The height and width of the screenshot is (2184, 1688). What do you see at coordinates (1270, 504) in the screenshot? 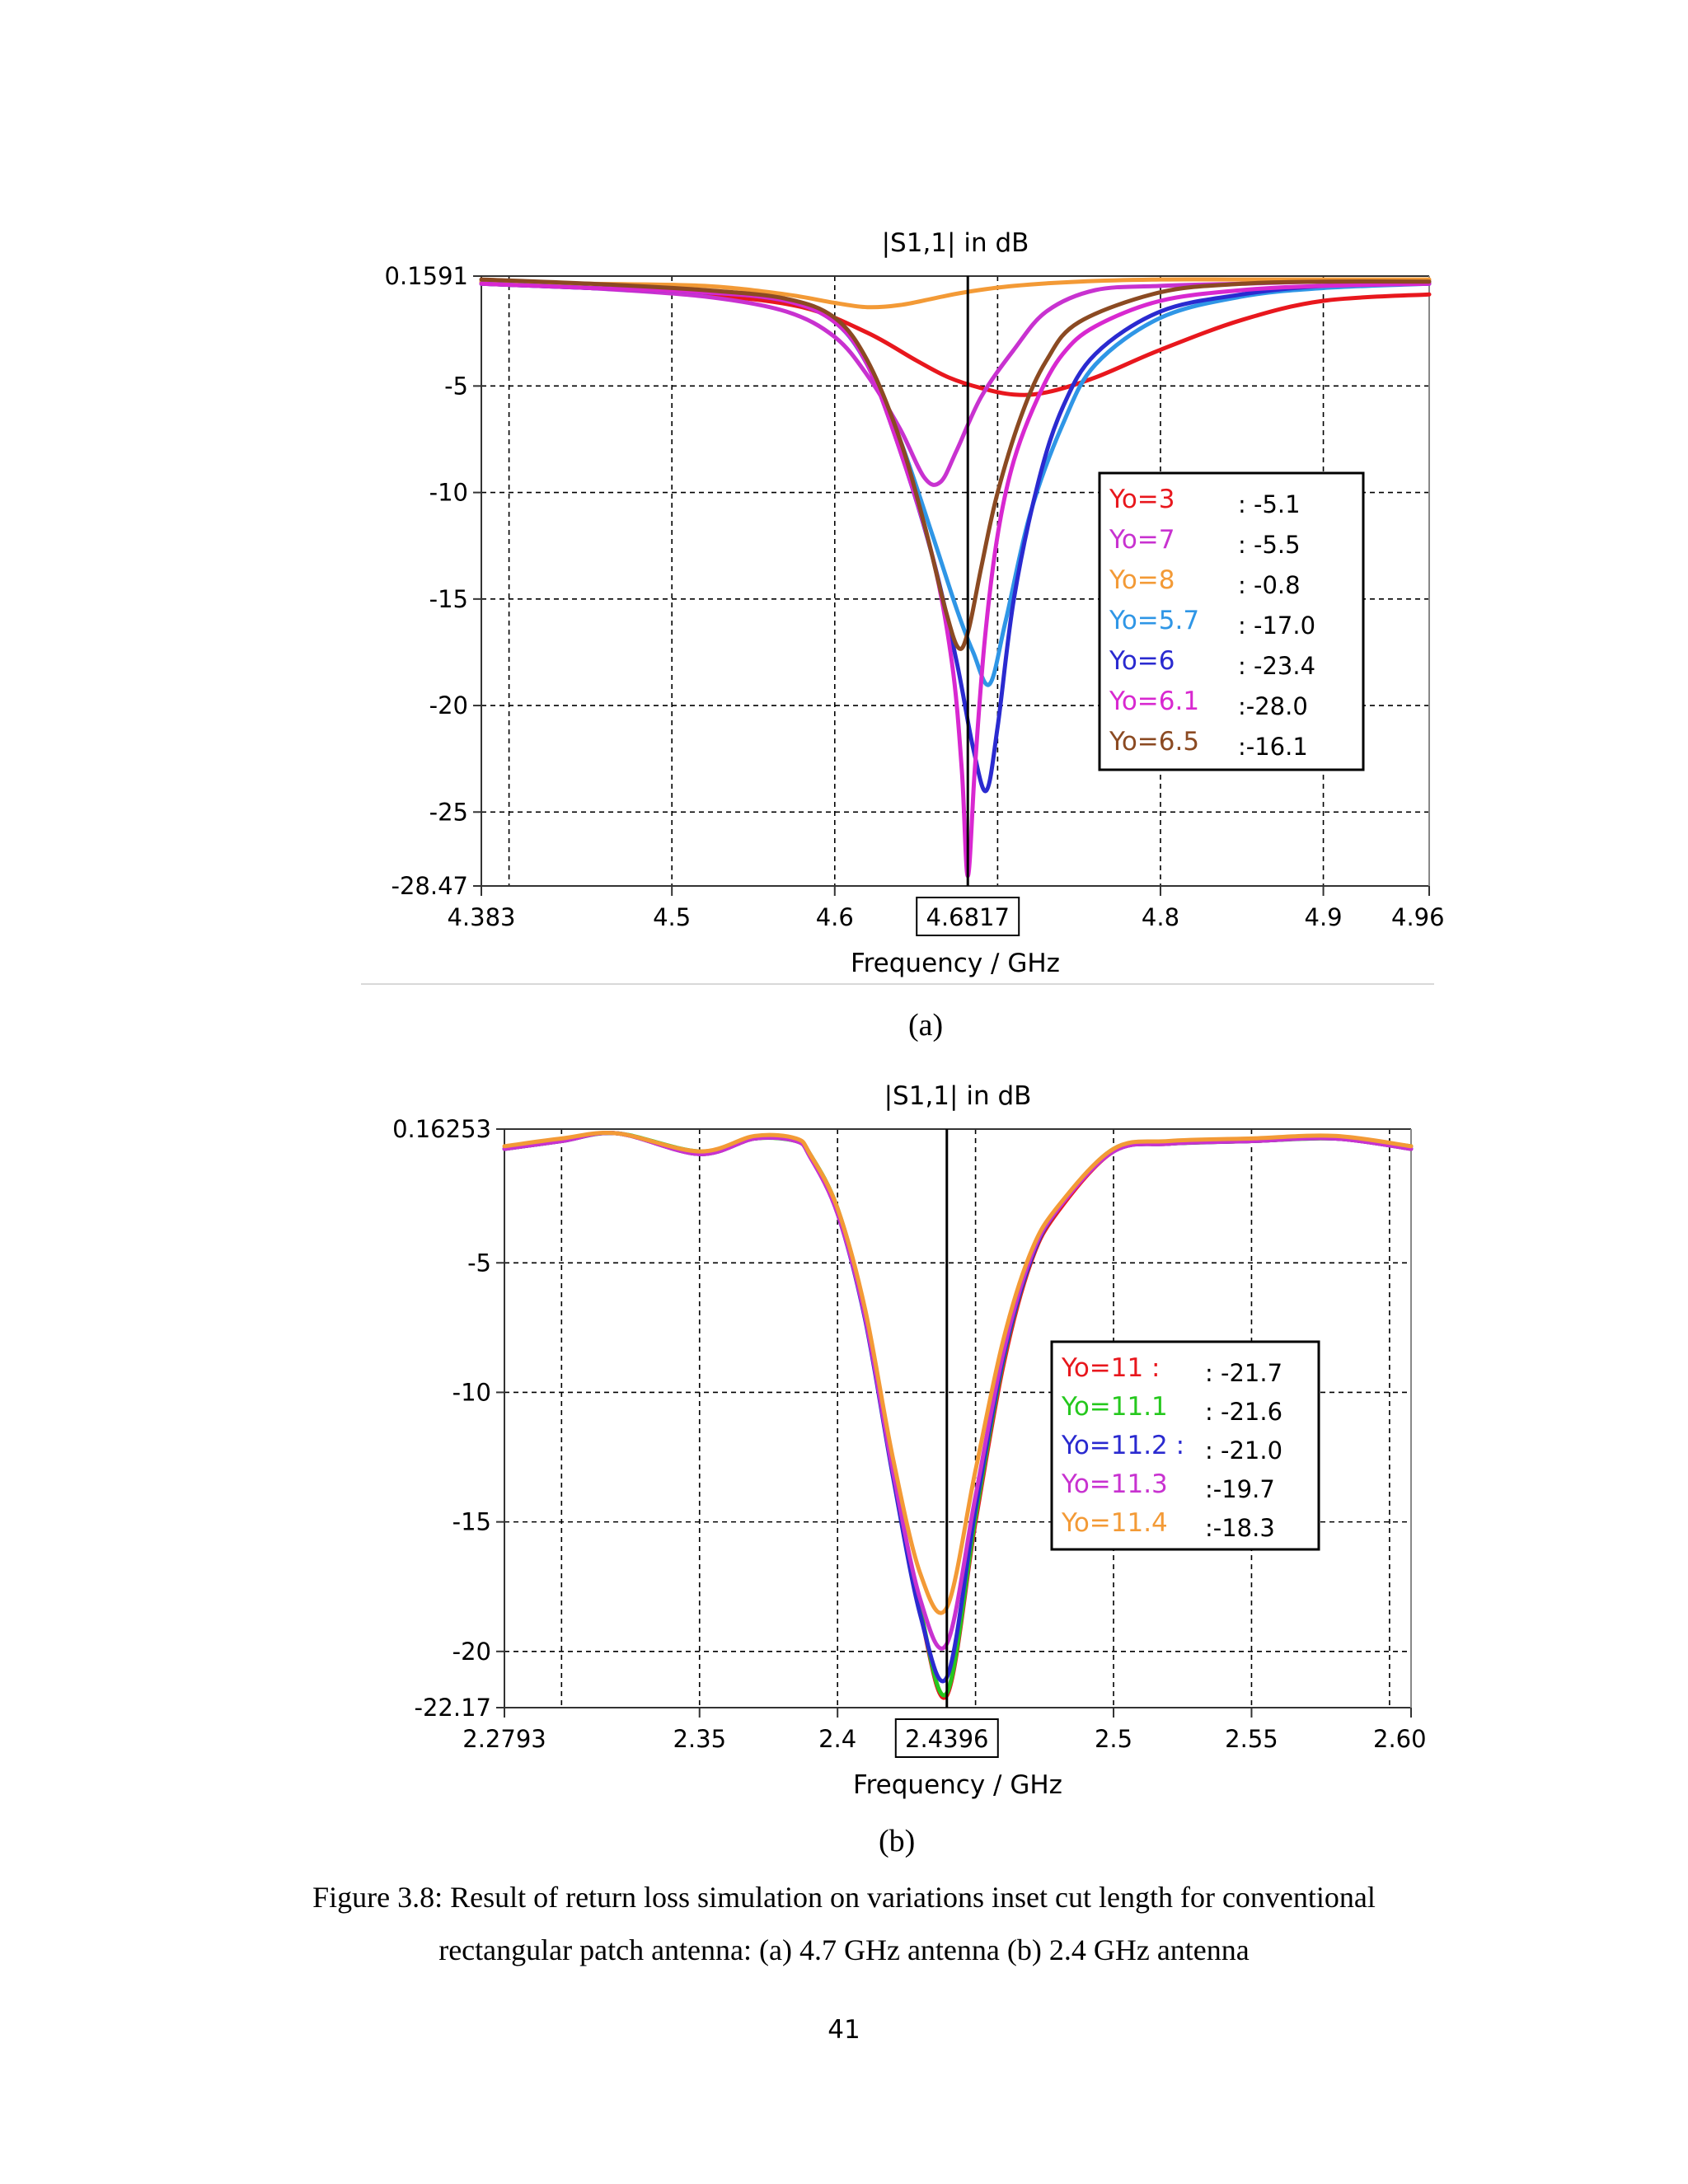
I see `chart-a-legend-value-1: : -5.1` at bounding box center [1270, 504].